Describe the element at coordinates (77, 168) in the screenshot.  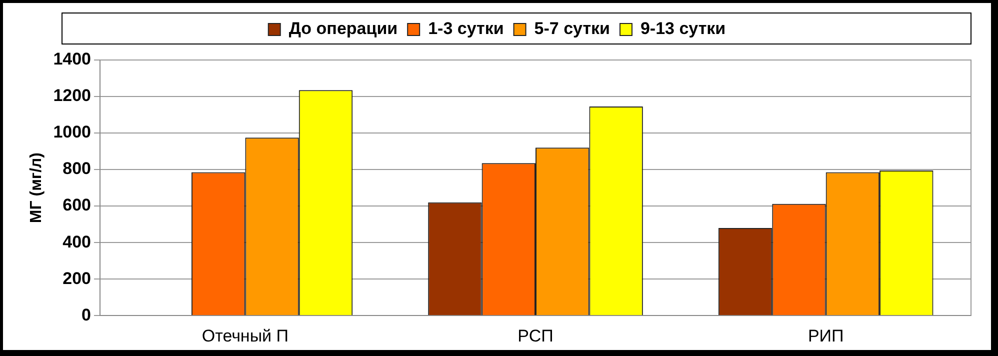
I see `y-tick-label: 800` at that location.